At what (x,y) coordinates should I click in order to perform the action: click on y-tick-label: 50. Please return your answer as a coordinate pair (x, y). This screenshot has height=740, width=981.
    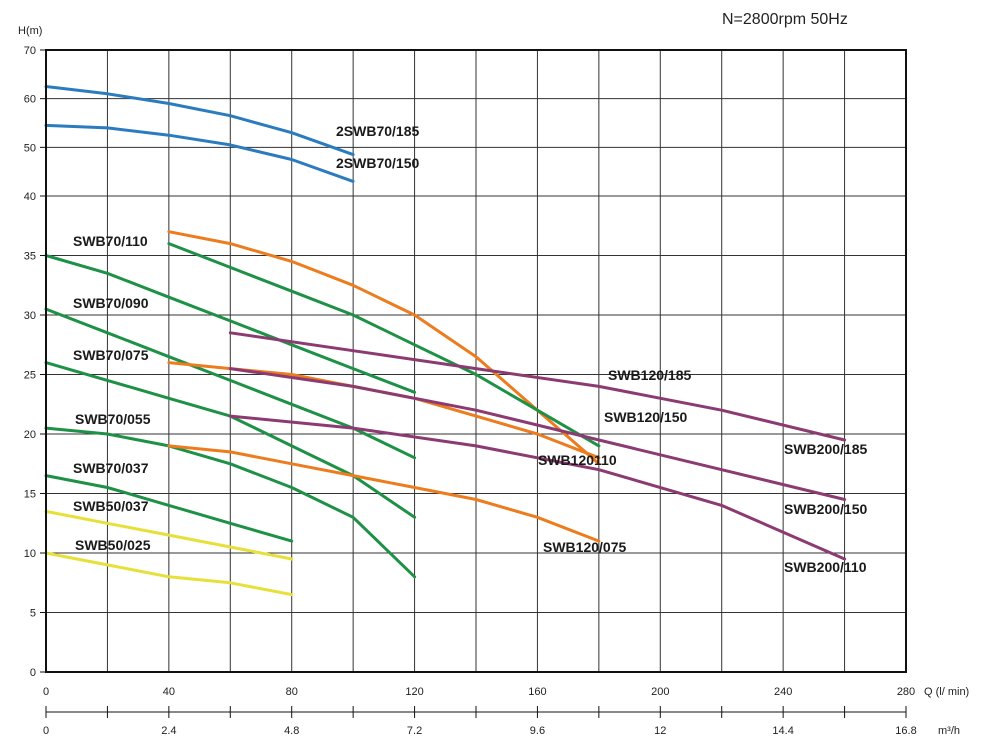
    Looking at the image, I should click on (30, 148).